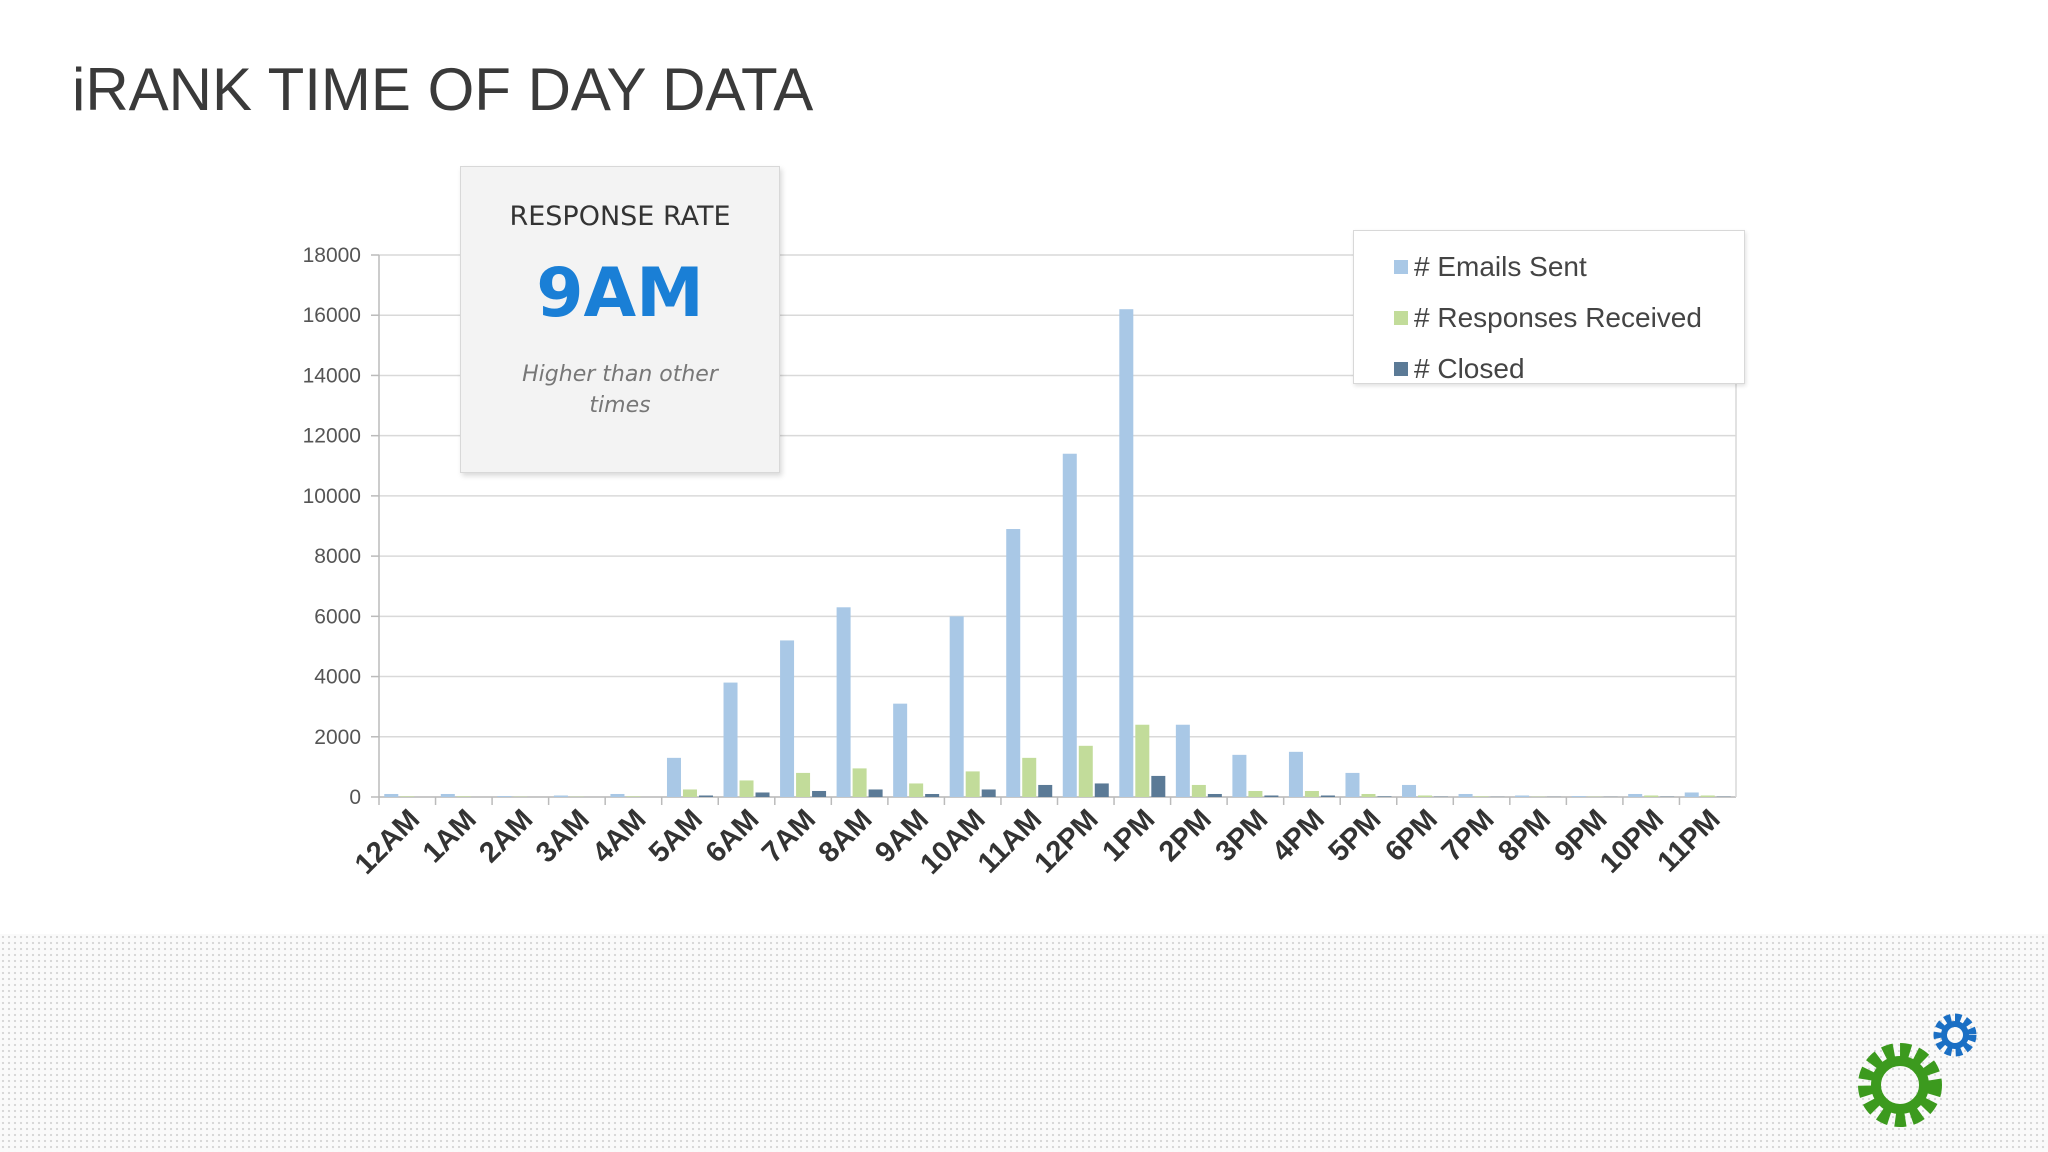  I want to click on callout-value: 9AM, so click(620, 293).